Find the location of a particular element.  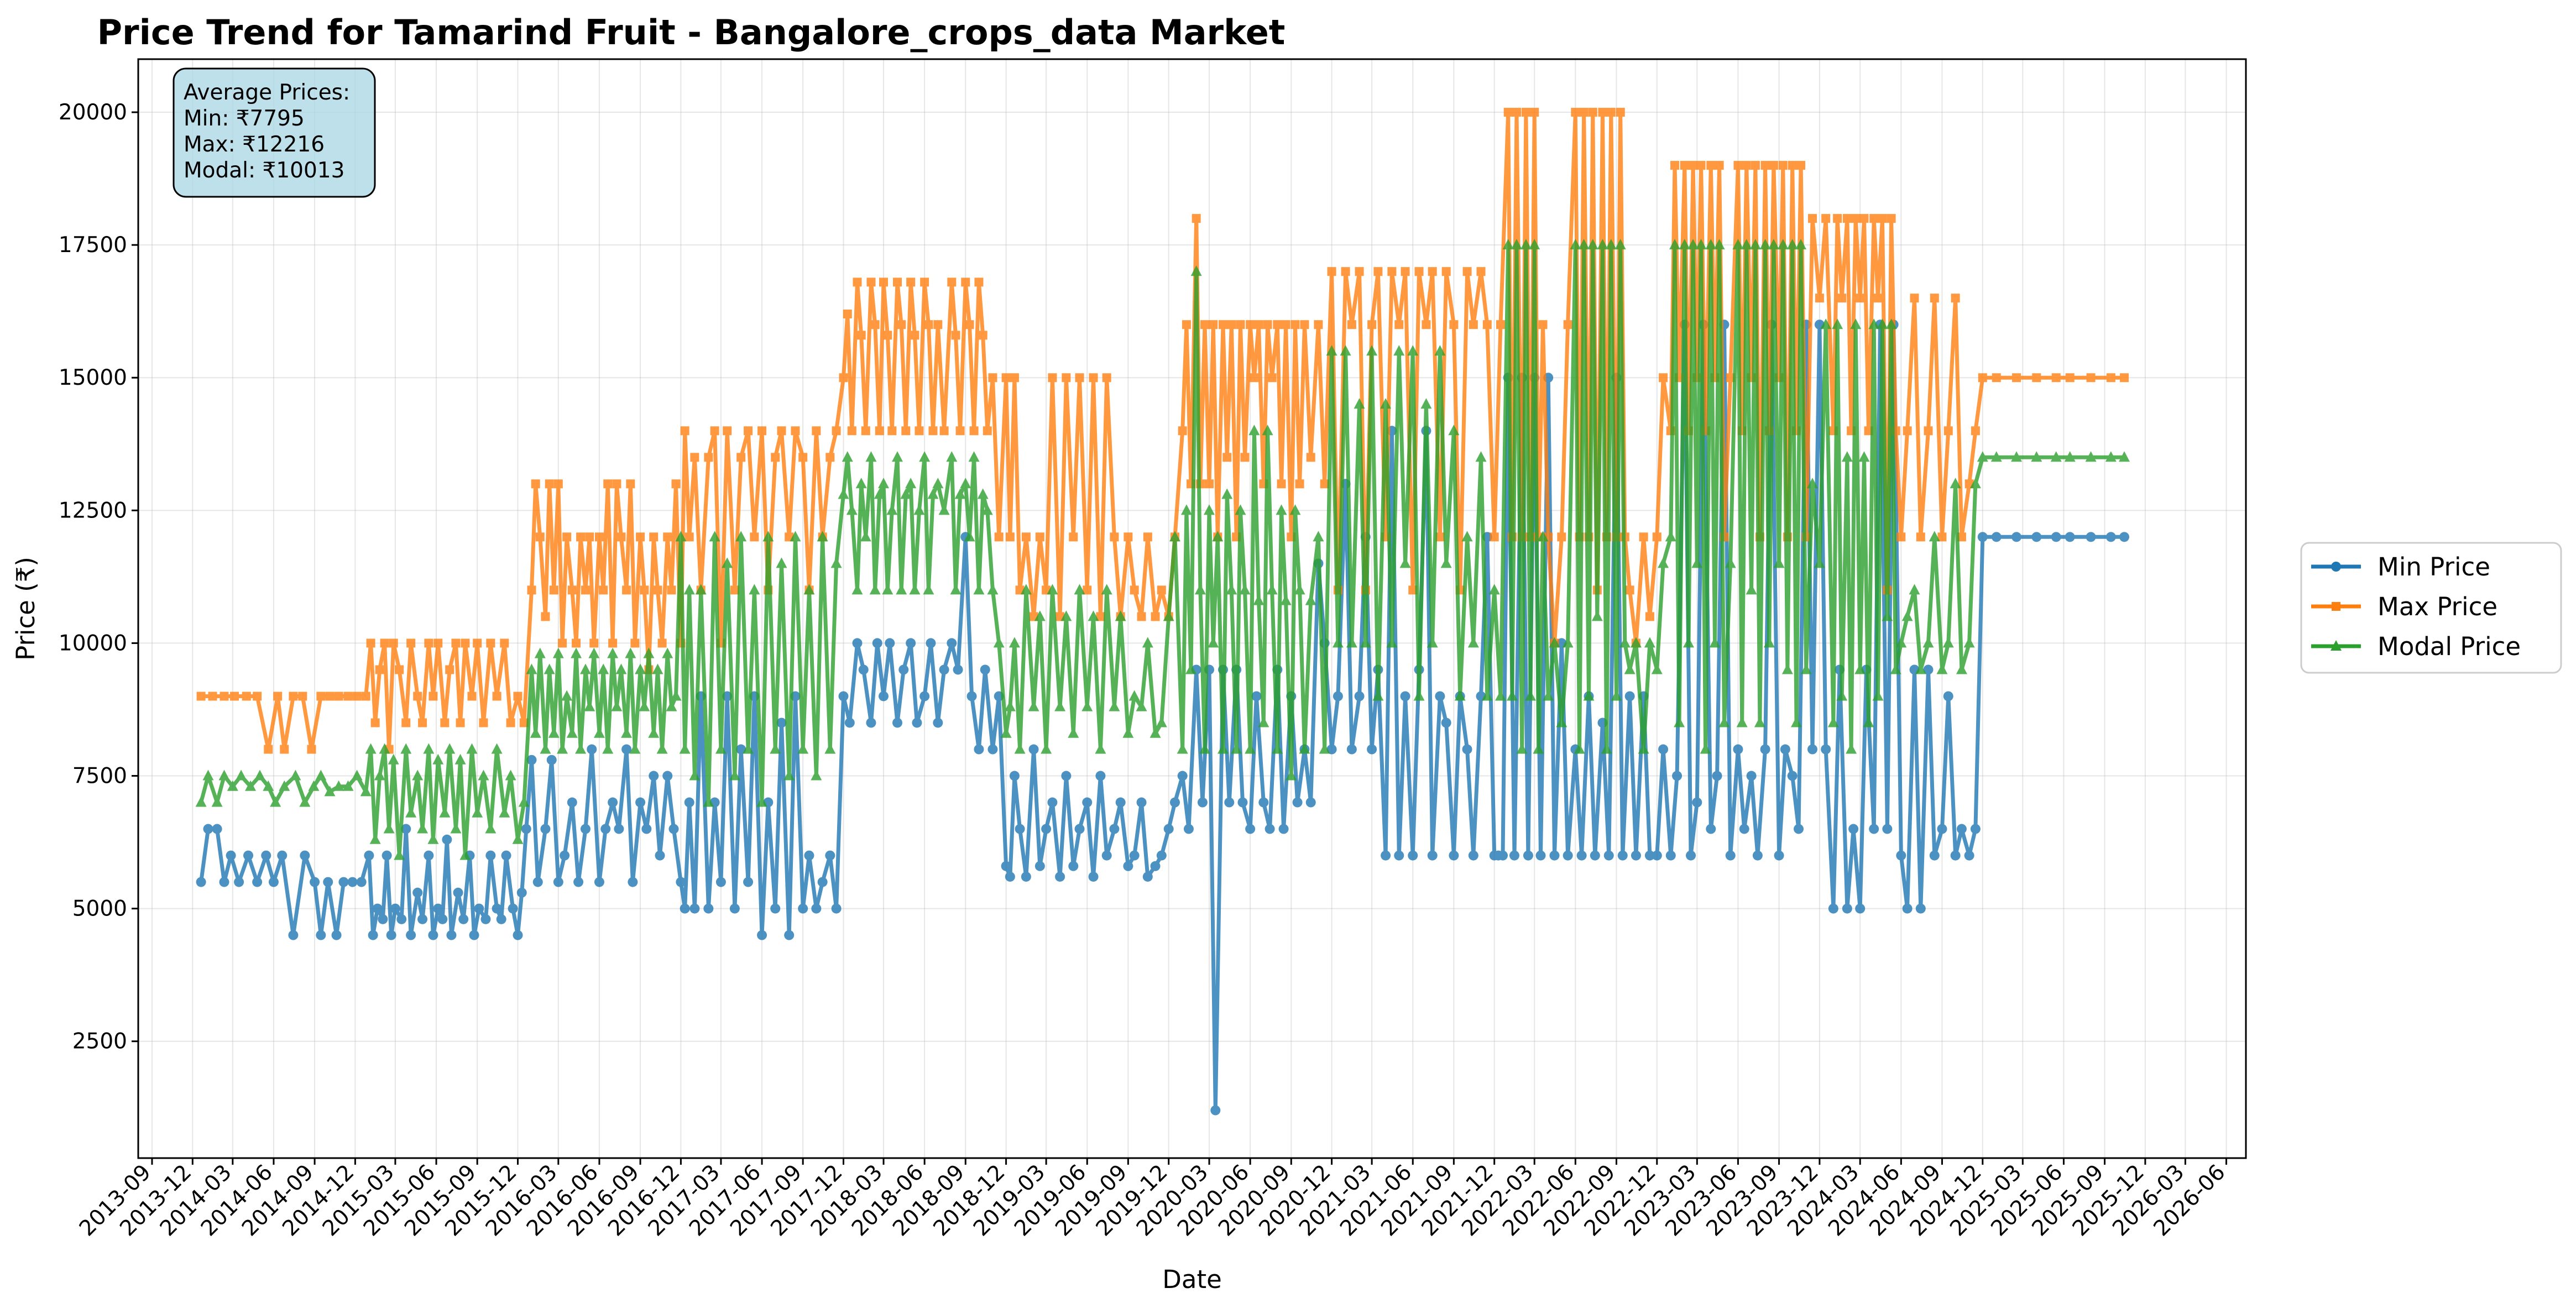

legend-items: Min Price Max Price Modal Price is located at coordinates (2416, 606).